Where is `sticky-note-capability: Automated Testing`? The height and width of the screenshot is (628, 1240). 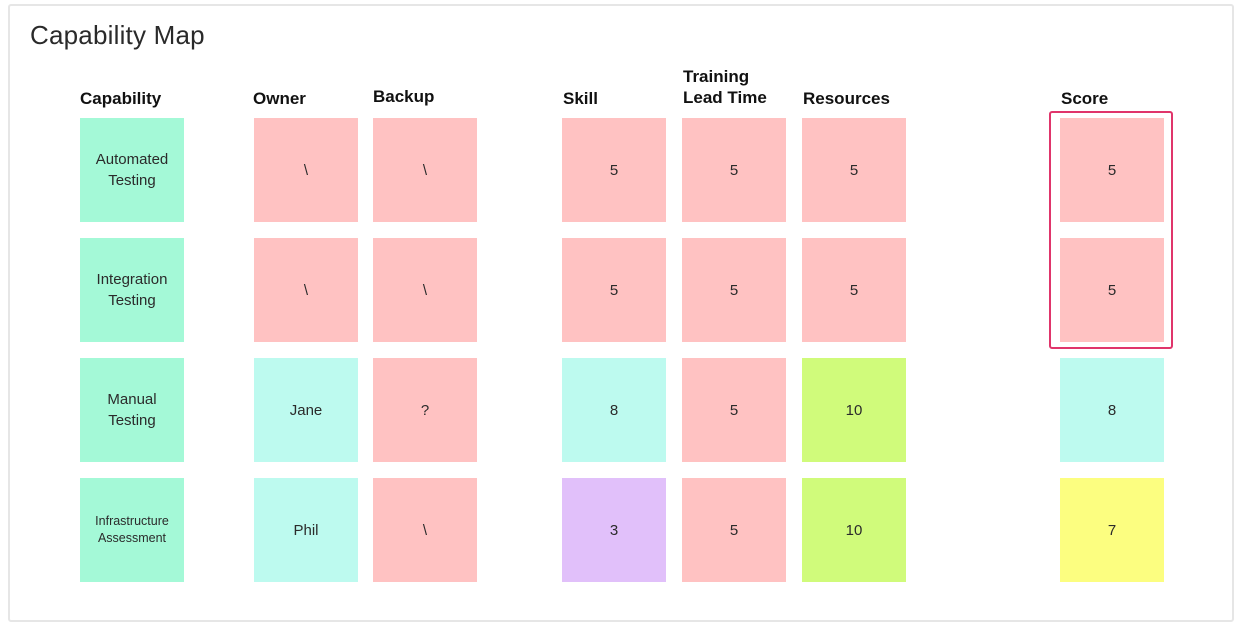
sticky-note-capability: Automated Testing is located at coordinates (132, 170).